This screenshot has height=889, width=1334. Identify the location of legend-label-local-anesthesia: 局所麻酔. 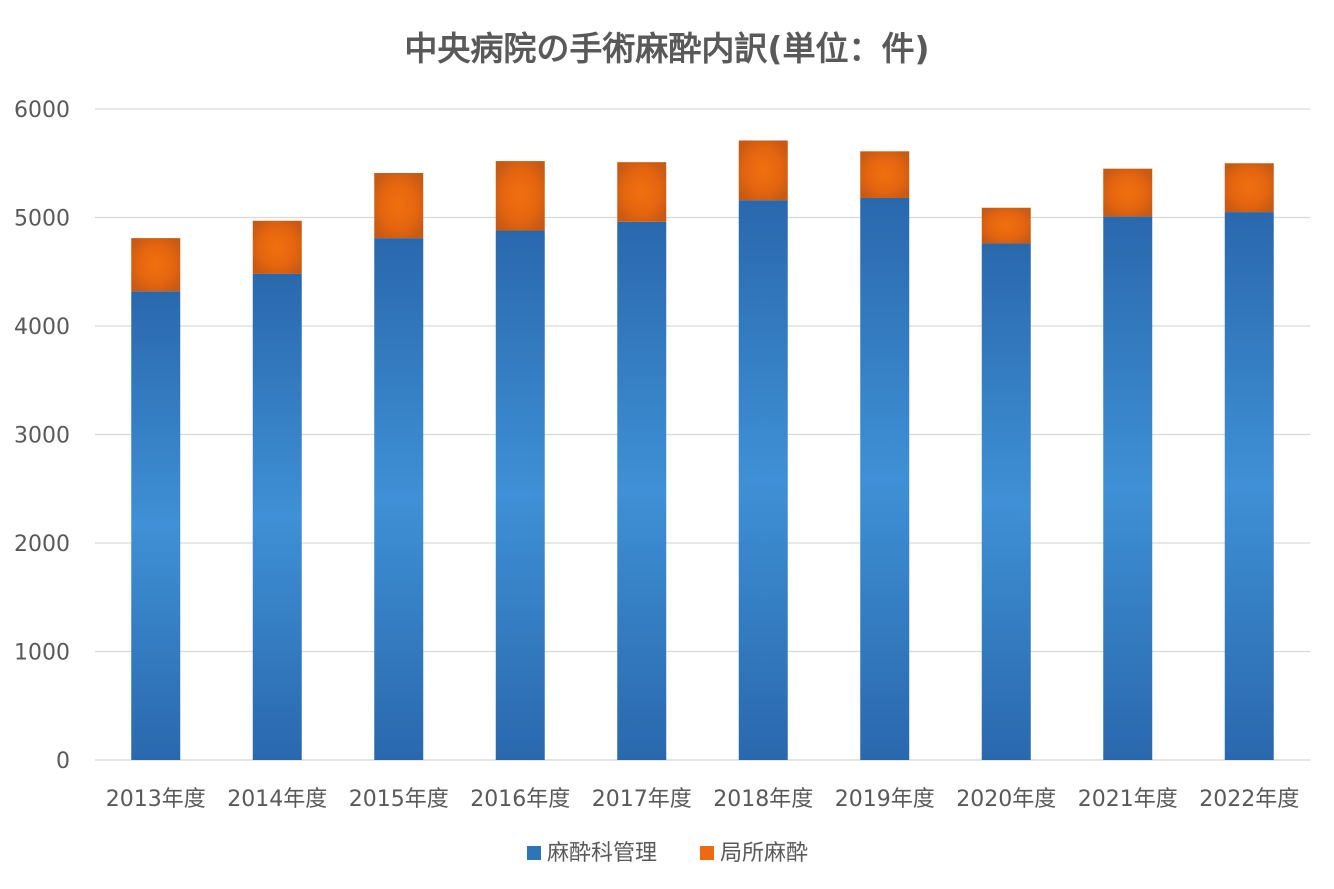
(764, 853).